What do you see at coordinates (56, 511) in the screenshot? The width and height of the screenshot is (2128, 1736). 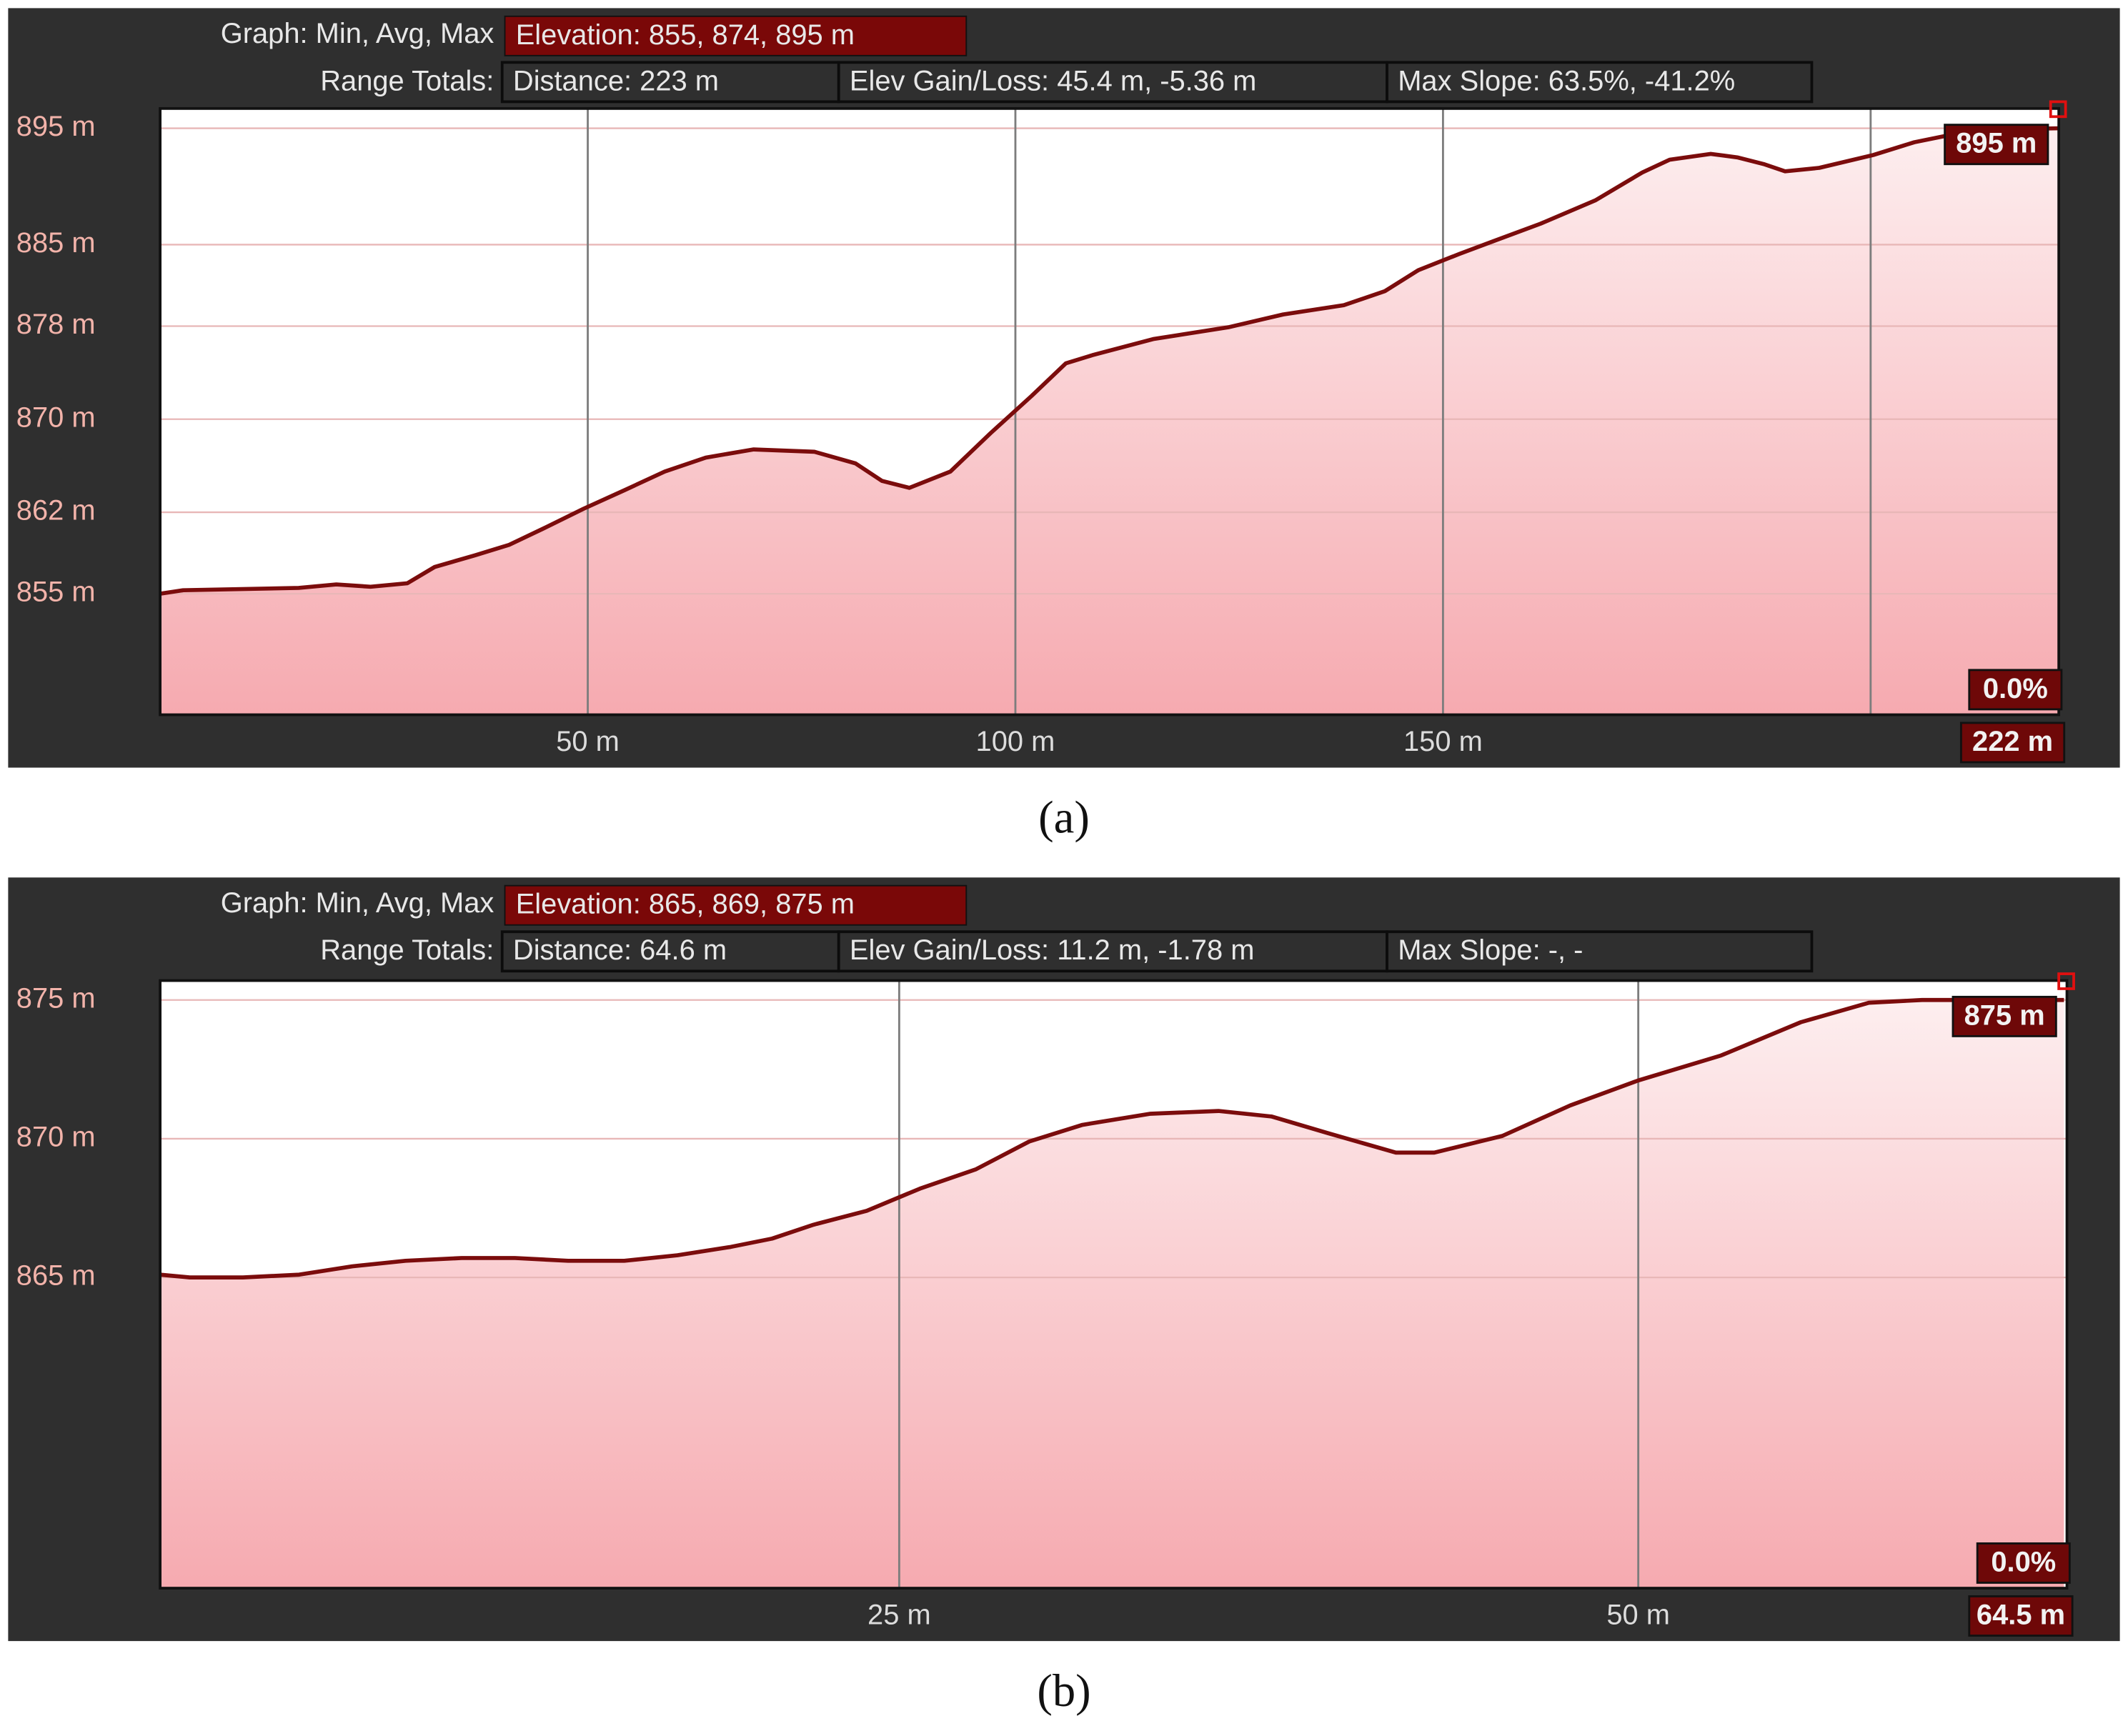 I see `y-tick-label: 862 m` at bounding box center [56, 511].